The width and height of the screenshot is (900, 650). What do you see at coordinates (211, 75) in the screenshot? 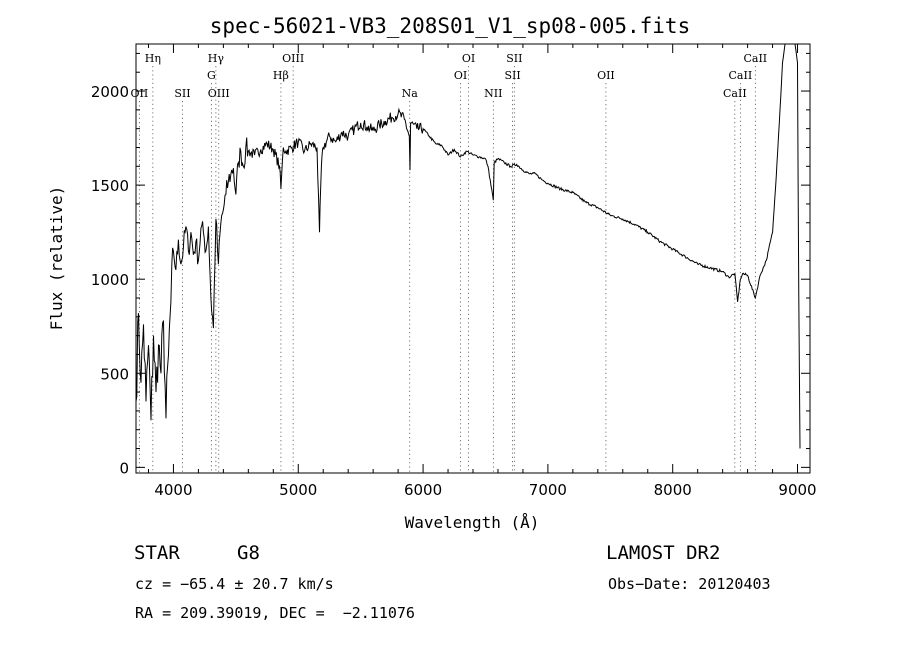
I see `line-marker-label: G` at bounding box center [211, 75].